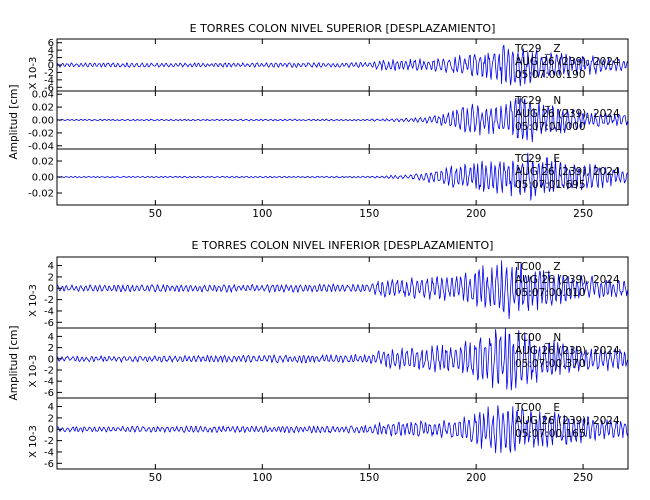  What do you see at coordinates (537, 338) in the screenshot?
I see `trace-channel-annotation: TC00 _ N` at bounding box center [537, 338].